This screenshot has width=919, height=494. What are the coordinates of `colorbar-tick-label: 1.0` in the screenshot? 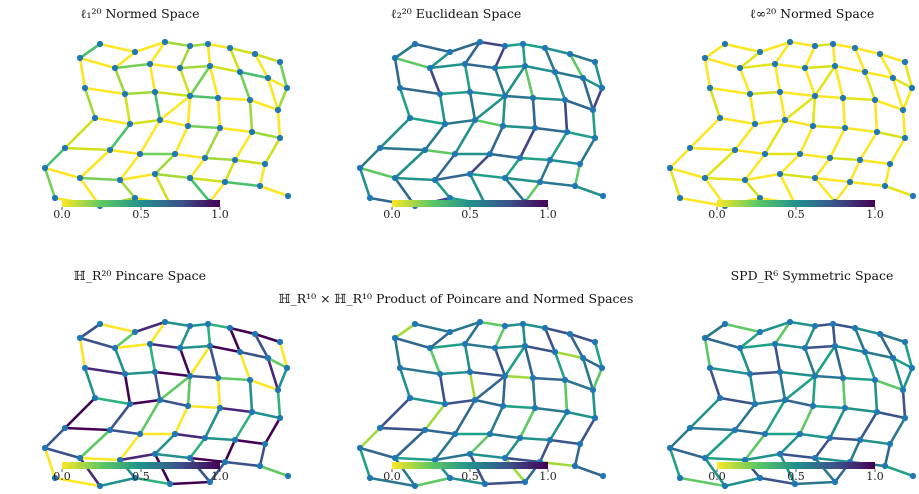 It's located at (548, 476).